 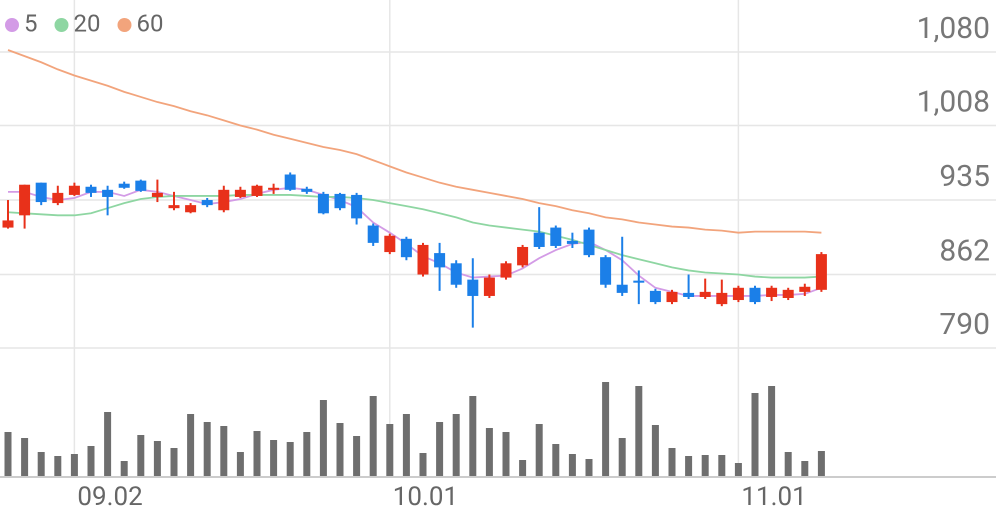 I want to click on y-tick-label: 790, so click(x=964, y=324).